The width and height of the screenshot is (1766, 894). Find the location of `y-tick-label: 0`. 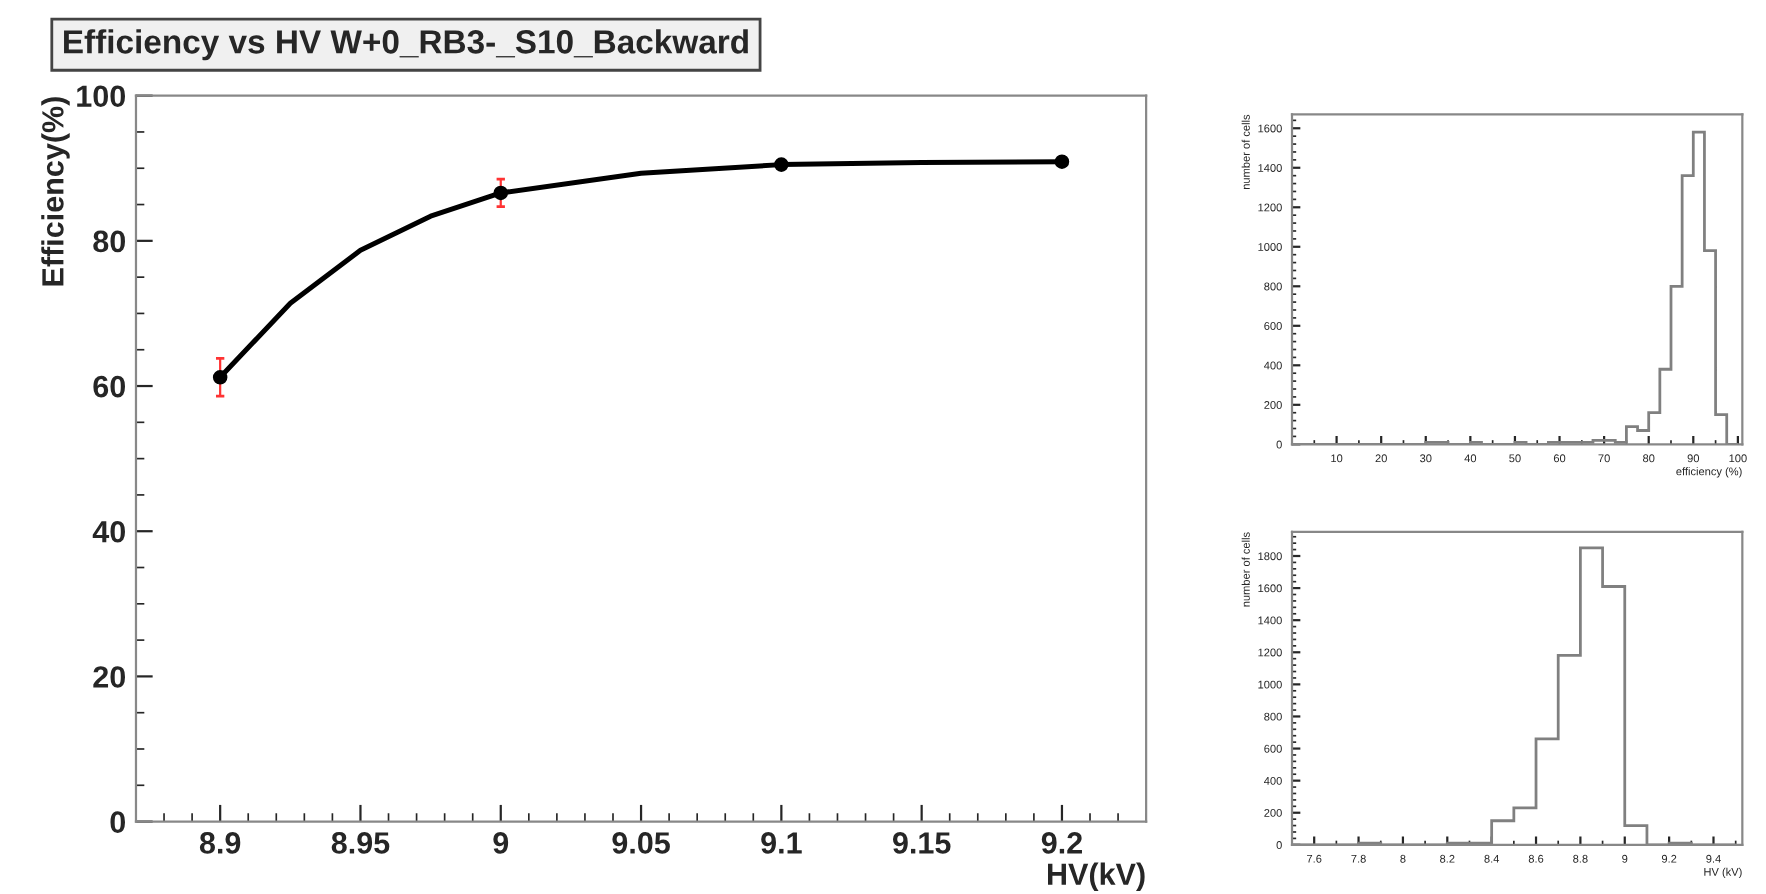

y-tick-label: 0 is located at coordinates (118, 822).